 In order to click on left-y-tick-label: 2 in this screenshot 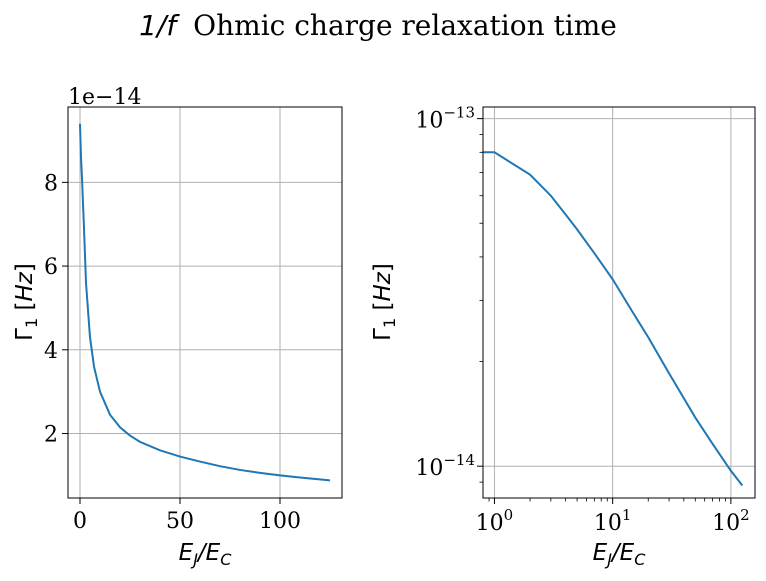, I will do `click(51, 435)`.